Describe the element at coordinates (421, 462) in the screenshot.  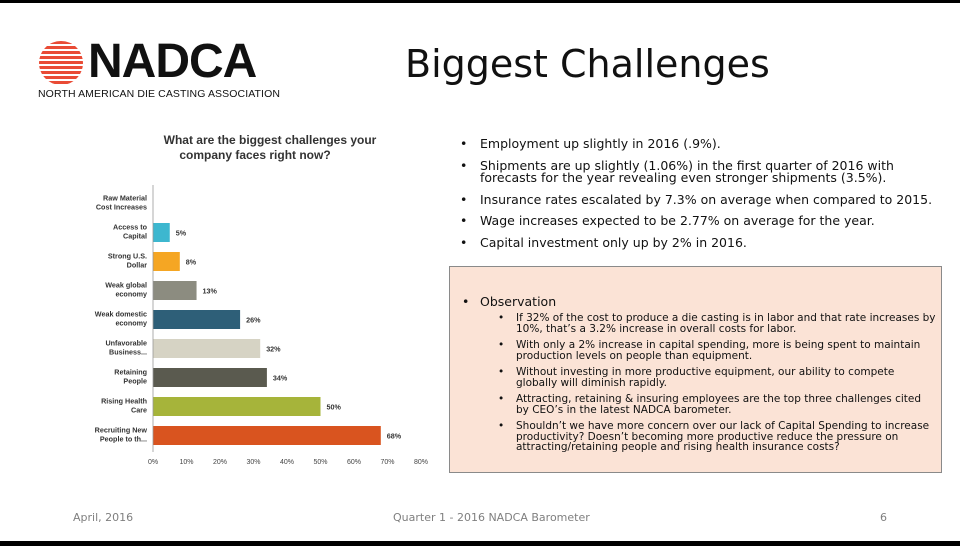
I see `x-tick-label: 80%` at that location.